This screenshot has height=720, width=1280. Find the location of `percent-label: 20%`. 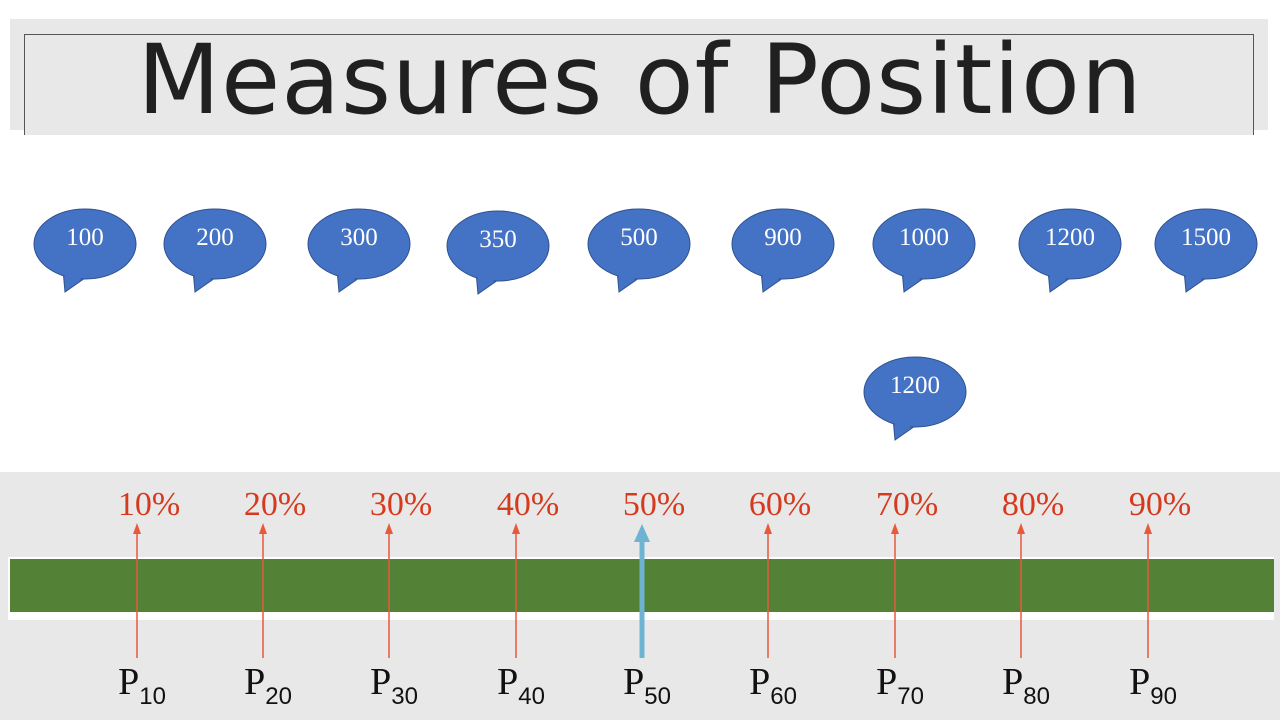

percent-label: 20% is located at coordinates (275, 504).